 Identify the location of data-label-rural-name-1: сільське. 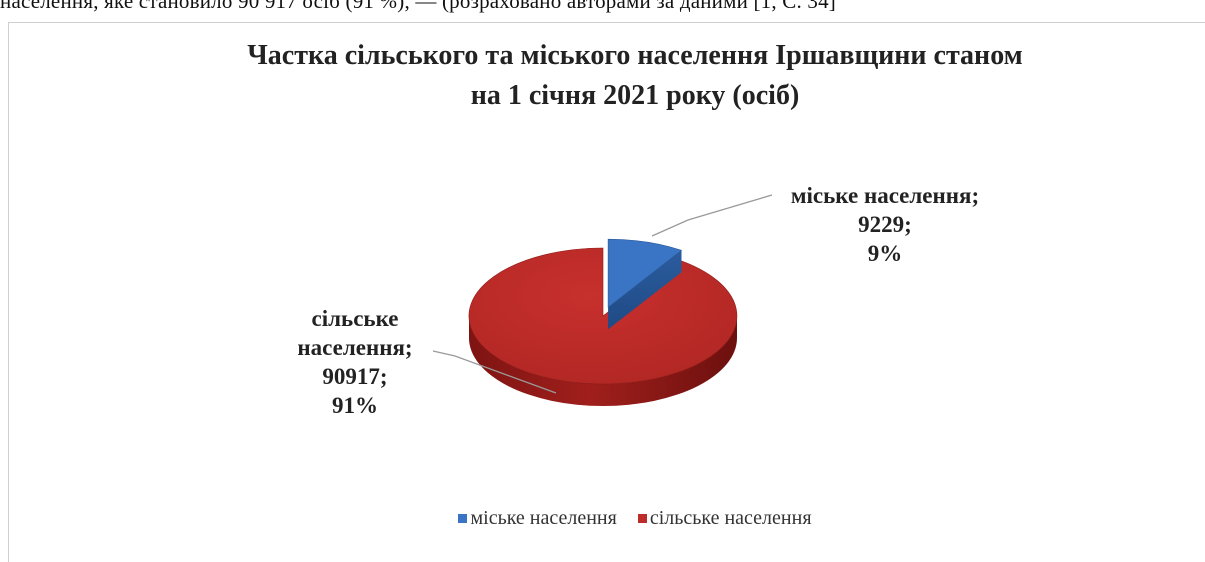
(355, 318).